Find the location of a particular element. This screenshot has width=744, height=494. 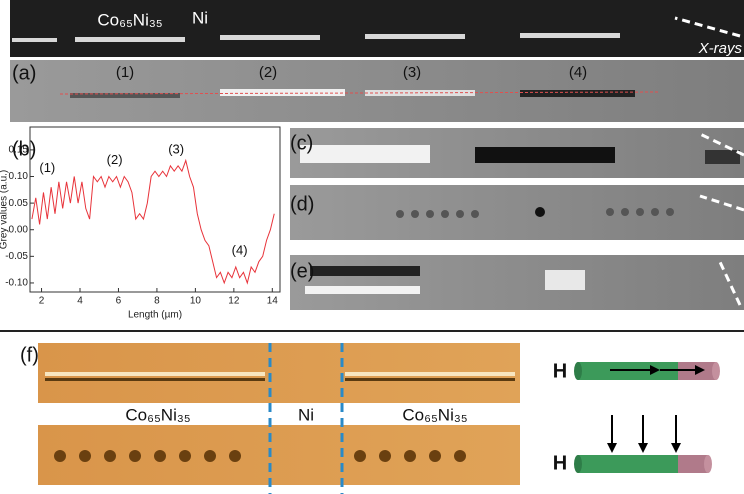

xray-label: X-rays is located at coordinates (720, 48).